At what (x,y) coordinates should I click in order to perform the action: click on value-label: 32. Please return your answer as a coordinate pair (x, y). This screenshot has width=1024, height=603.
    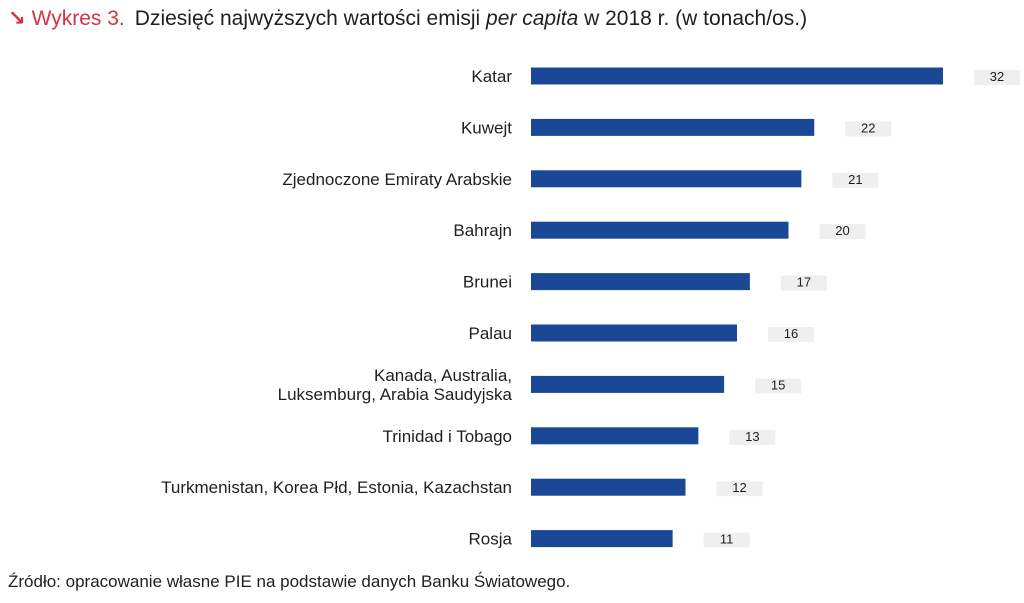
    Looking at the image, I should click on (997, 76).